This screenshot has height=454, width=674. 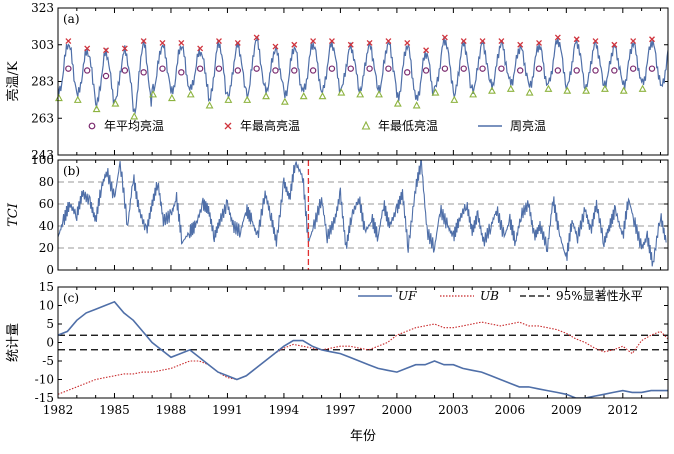 I want to click on y-axis-title: TCI, so click(x=13, y=214).